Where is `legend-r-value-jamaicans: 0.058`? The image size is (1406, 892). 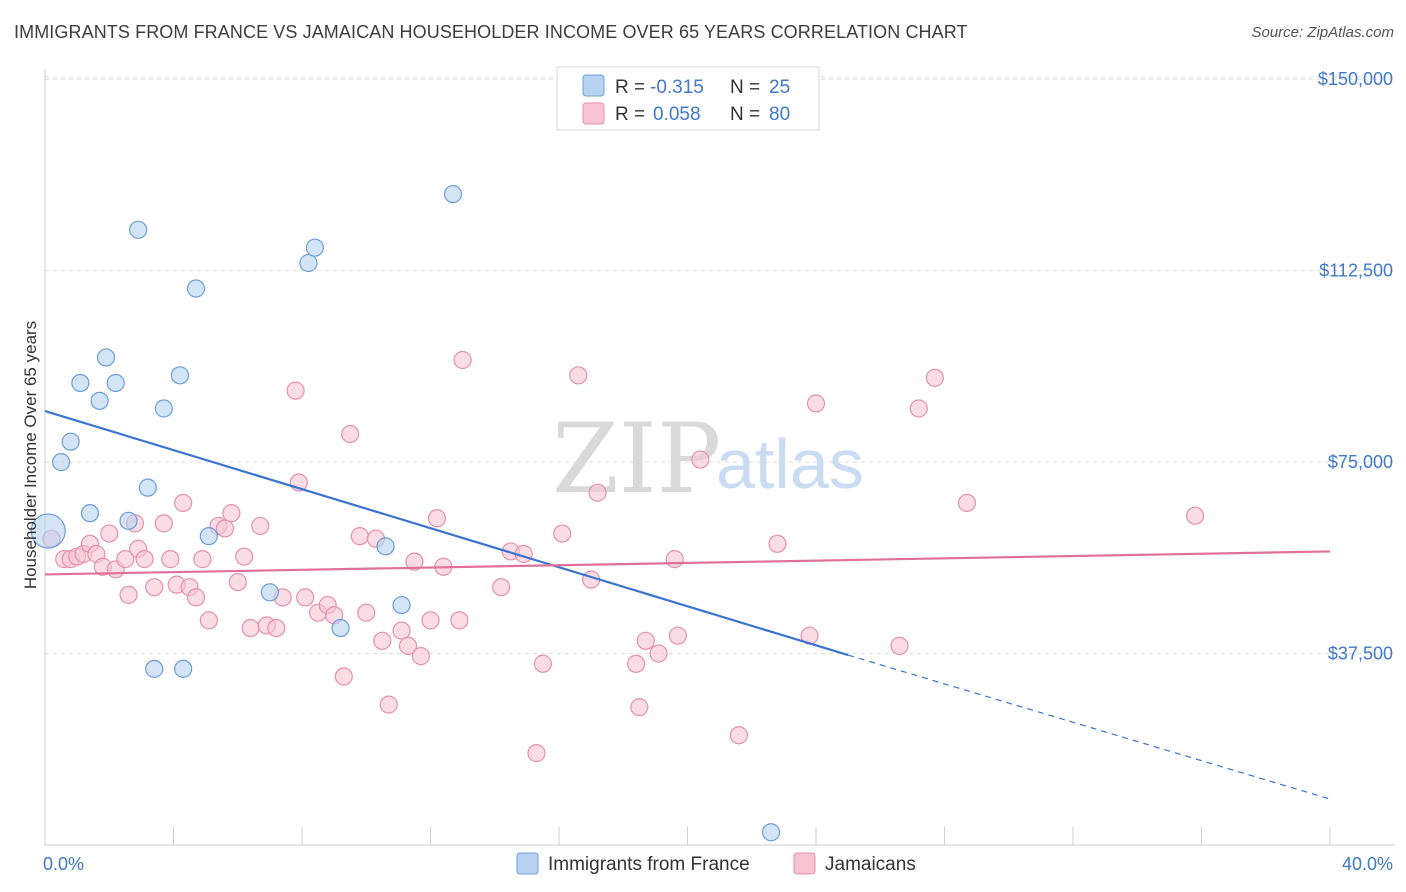 legend-r-value-jamaicans: 0.058 is located at coordinates (677, 114).